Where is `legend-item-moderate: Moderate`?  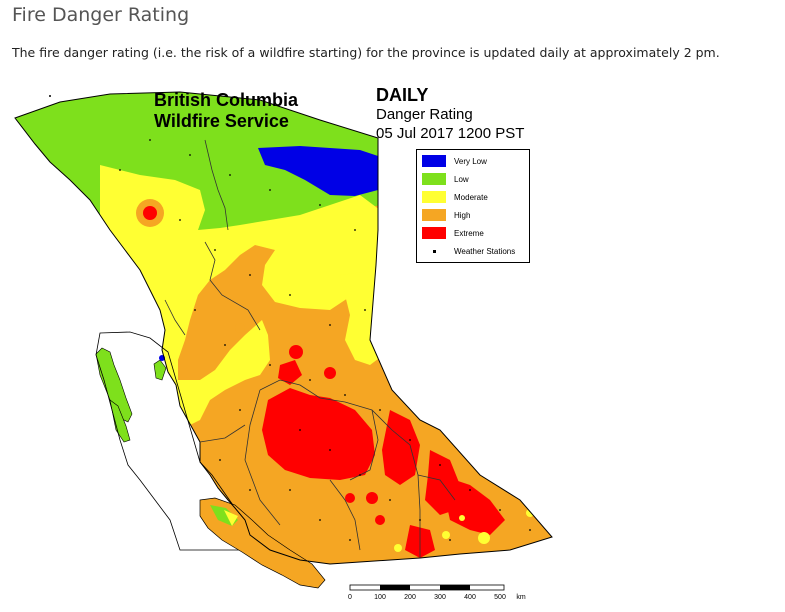 legend-item-moderate: Moderate is located at coordinates (473, 197).